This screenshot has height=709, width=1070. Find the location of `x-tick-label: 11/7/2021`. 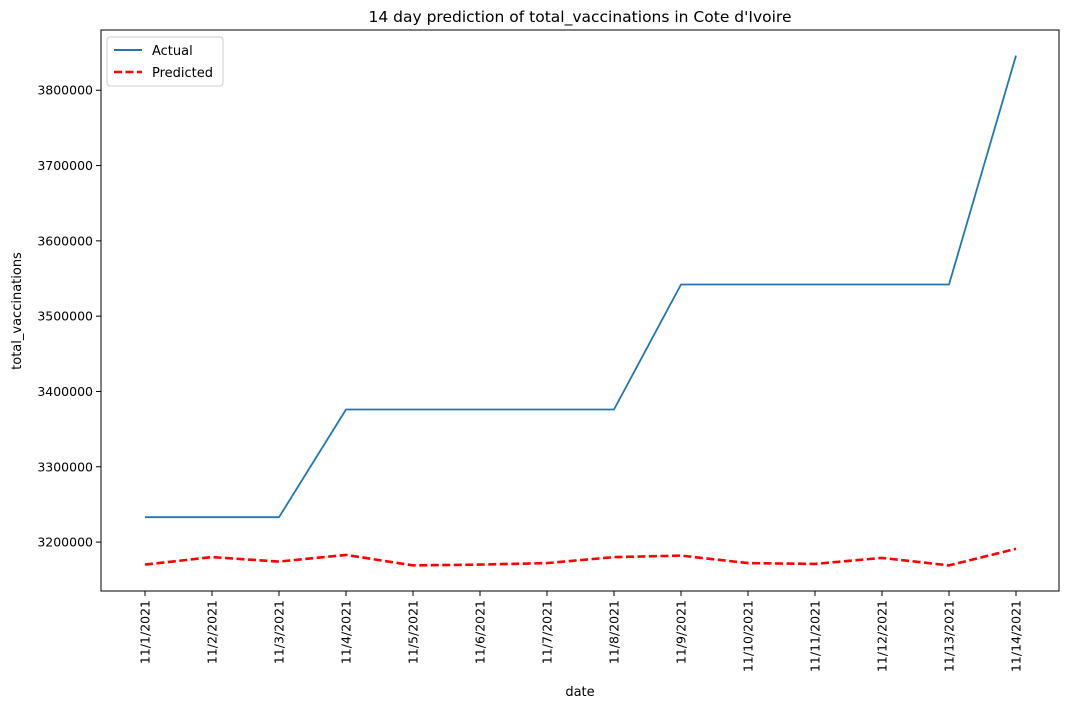

x-tick-label: 11/7/2021 is located at coordinates (547, 632).